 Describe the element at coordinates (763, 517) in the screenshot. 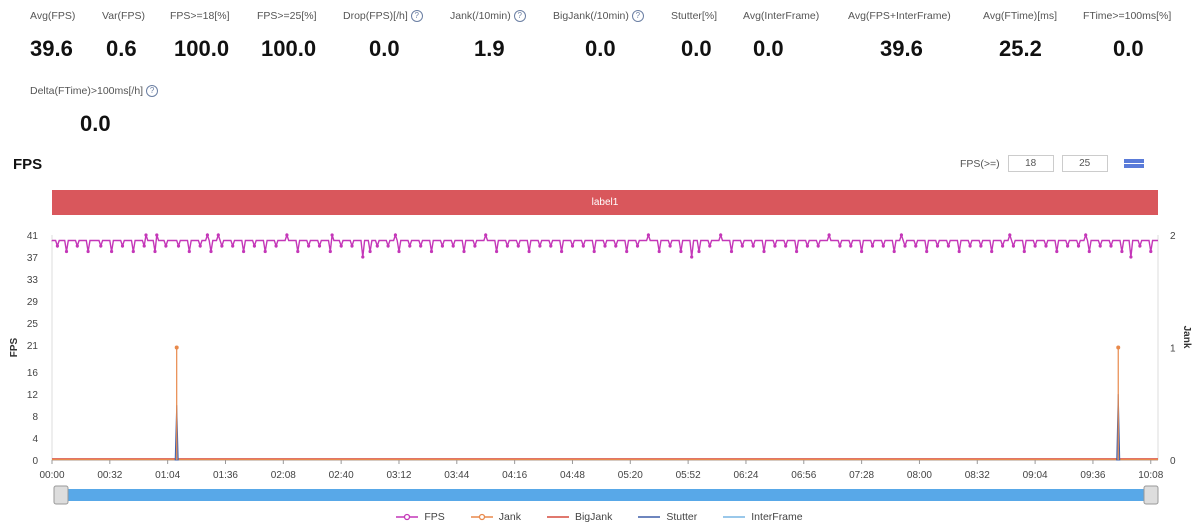

I see `legend-item-interframe: InterFrame` at that location.